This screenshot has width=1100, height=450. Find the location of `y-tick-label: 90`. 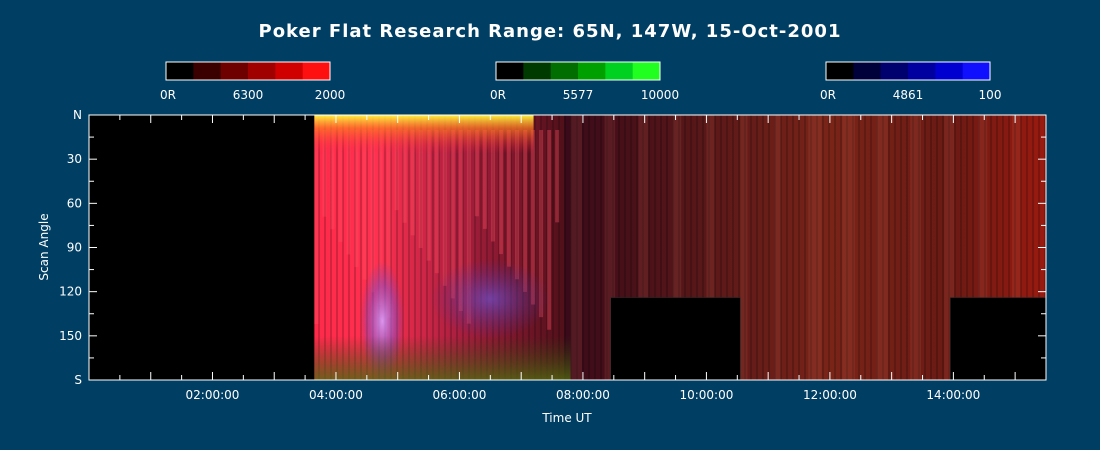

y-tick-label: 90 is located at coordinates (74, 248).